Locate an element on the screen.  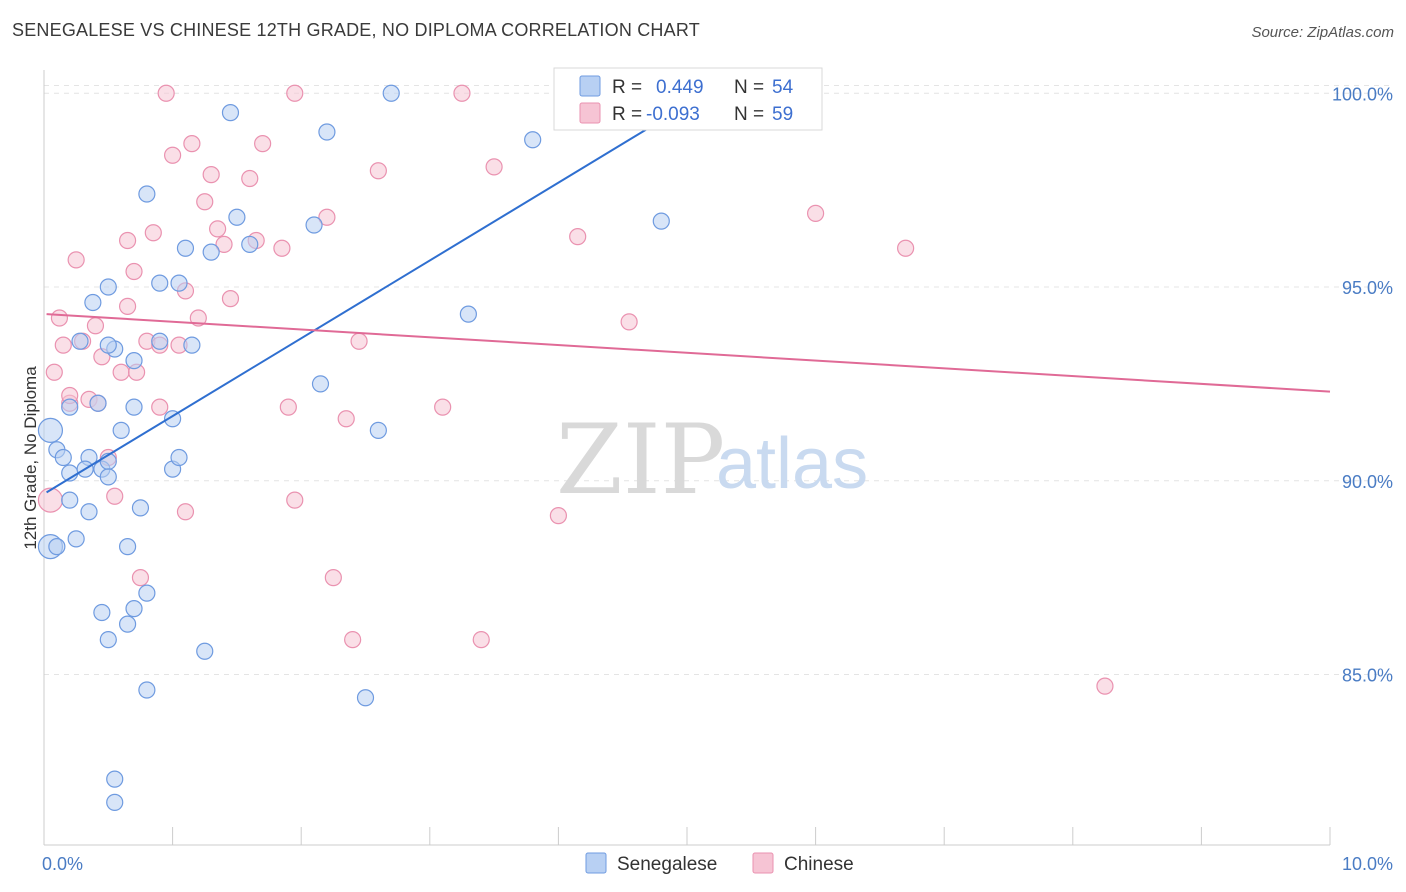
legend-r-value-chinese: -0.093 is located at coordinates (673, 114).